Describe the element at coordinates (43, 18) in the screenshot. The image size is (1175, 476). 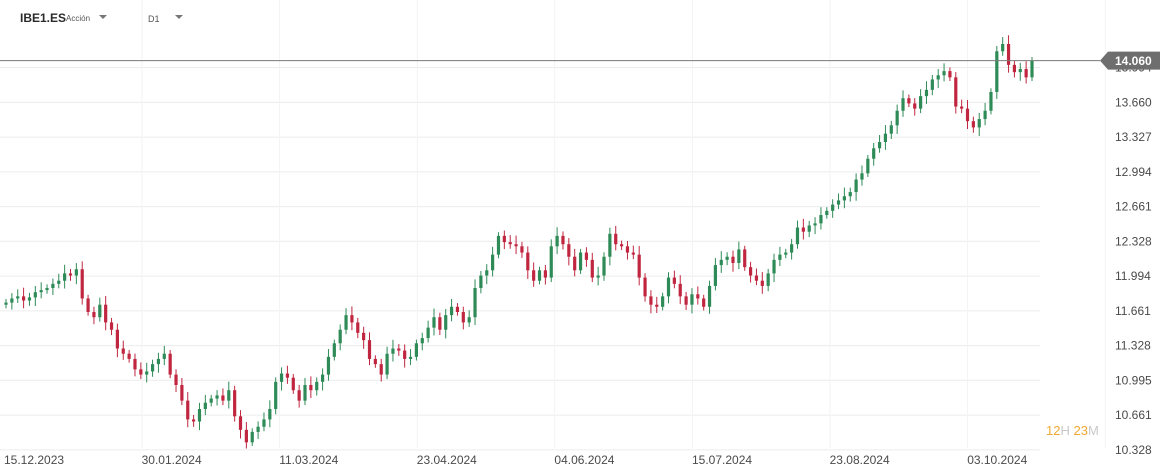
I see `symbol-label: IBE1.ES` at that location.